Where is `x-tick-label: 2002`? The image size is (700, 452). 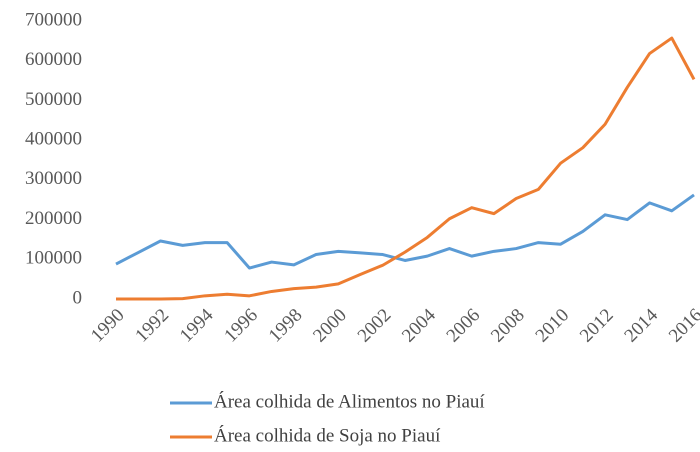 x-tick-label: 2002 is located at coordinates (375, 326).